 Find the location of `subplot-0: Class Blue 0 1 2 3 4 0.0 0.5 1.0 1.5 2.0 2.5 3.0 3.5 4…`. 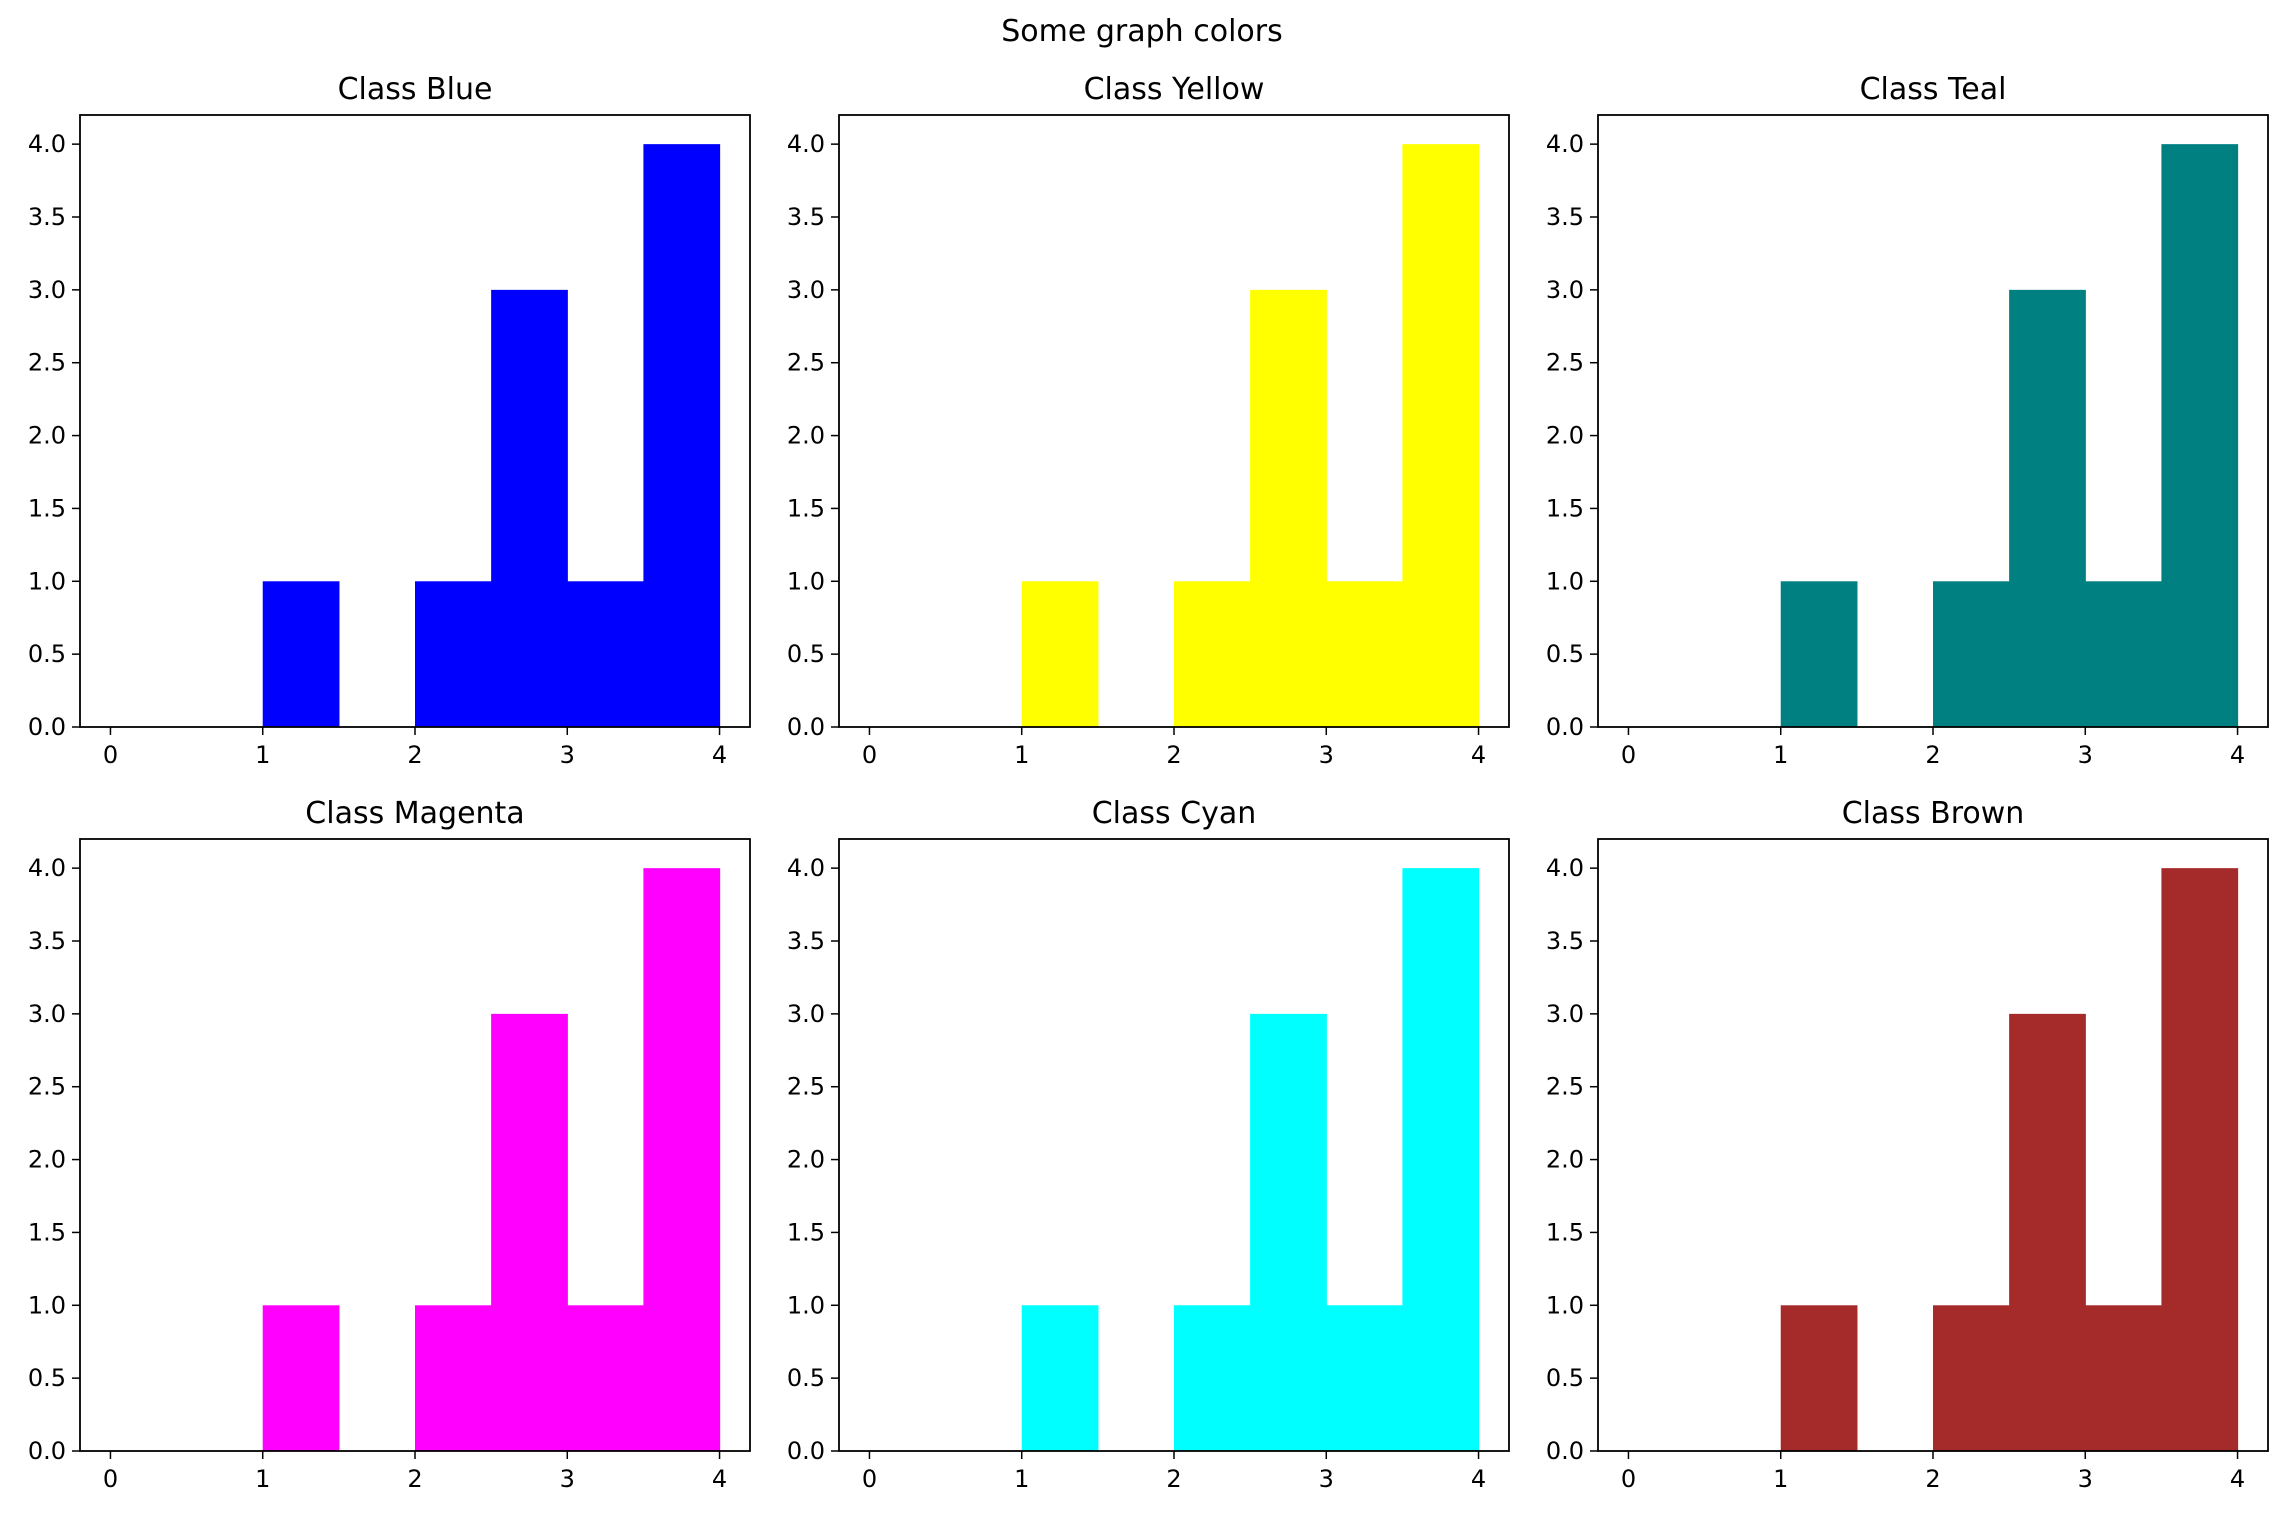

subplot-0: Class Blue 0 1 2 3 4 0.0 0.5 1.0 1.5 2.0 2.5 3.0 3.5 4… is located at coordinates (389, 420).